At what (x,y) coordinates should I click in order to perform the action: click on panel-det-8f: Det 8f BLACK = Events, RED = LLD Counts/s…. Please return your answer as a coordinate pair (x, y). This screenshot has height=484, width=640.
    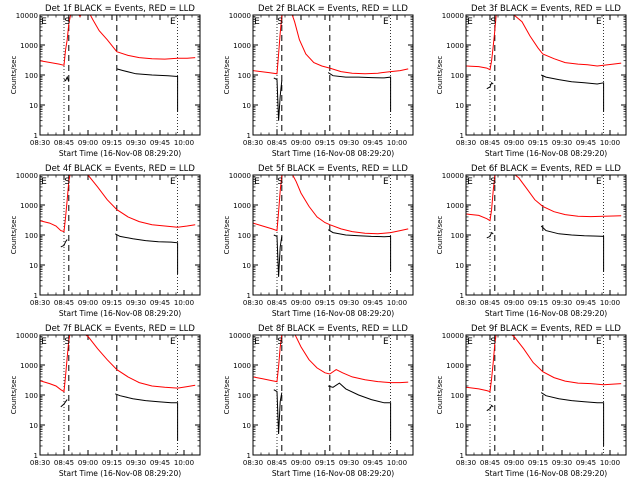
    Looking at the image, I should click on (318, 401).